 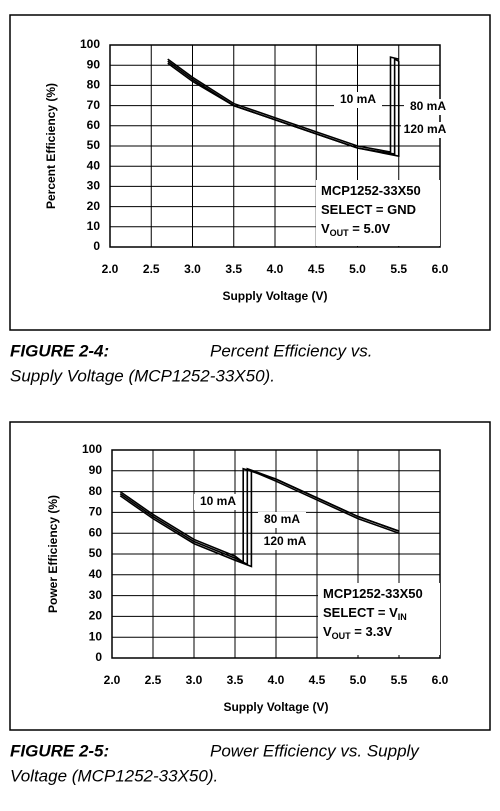 What do you see at coordinates (142, 375) in the screenshot?
I see `caption-text: Supply Voltage (MCP1252-33X50).` at bounding box center [142, 375].